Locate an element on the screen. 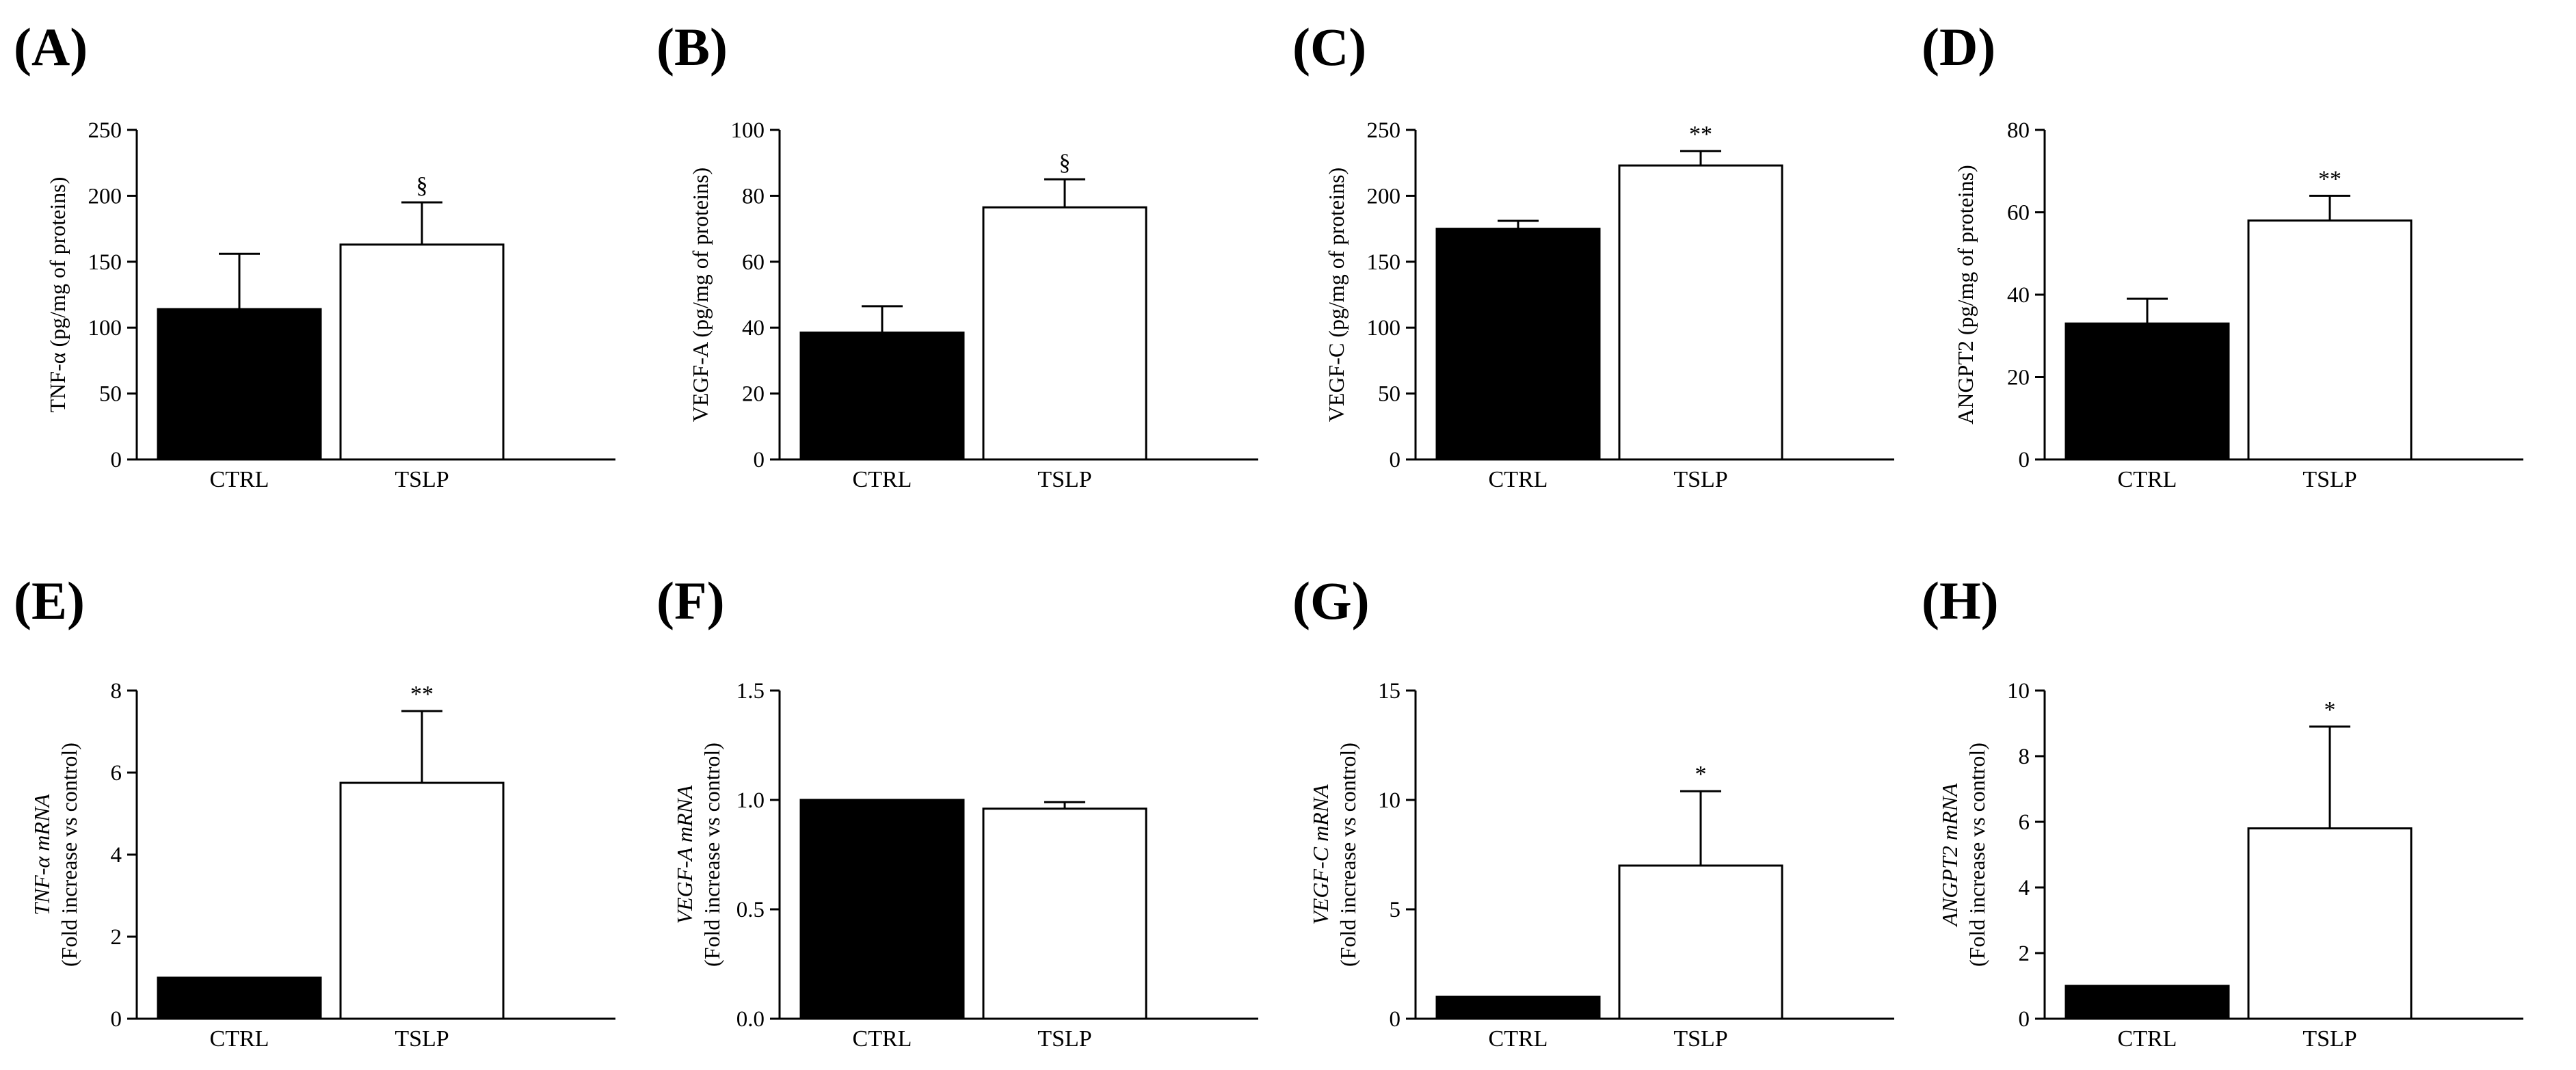  panel-e-bar-tslp is located at coordinates (422, 900).